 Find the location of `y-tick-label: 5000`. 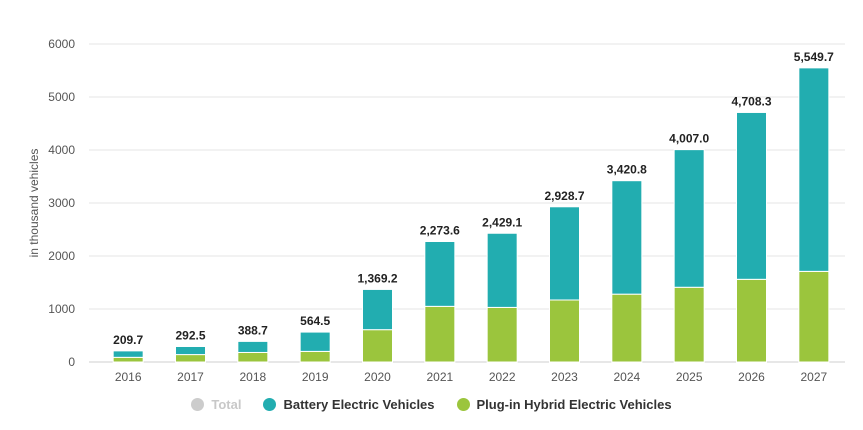

y-tick-label: 5000 is located at coordinates (61, 97).